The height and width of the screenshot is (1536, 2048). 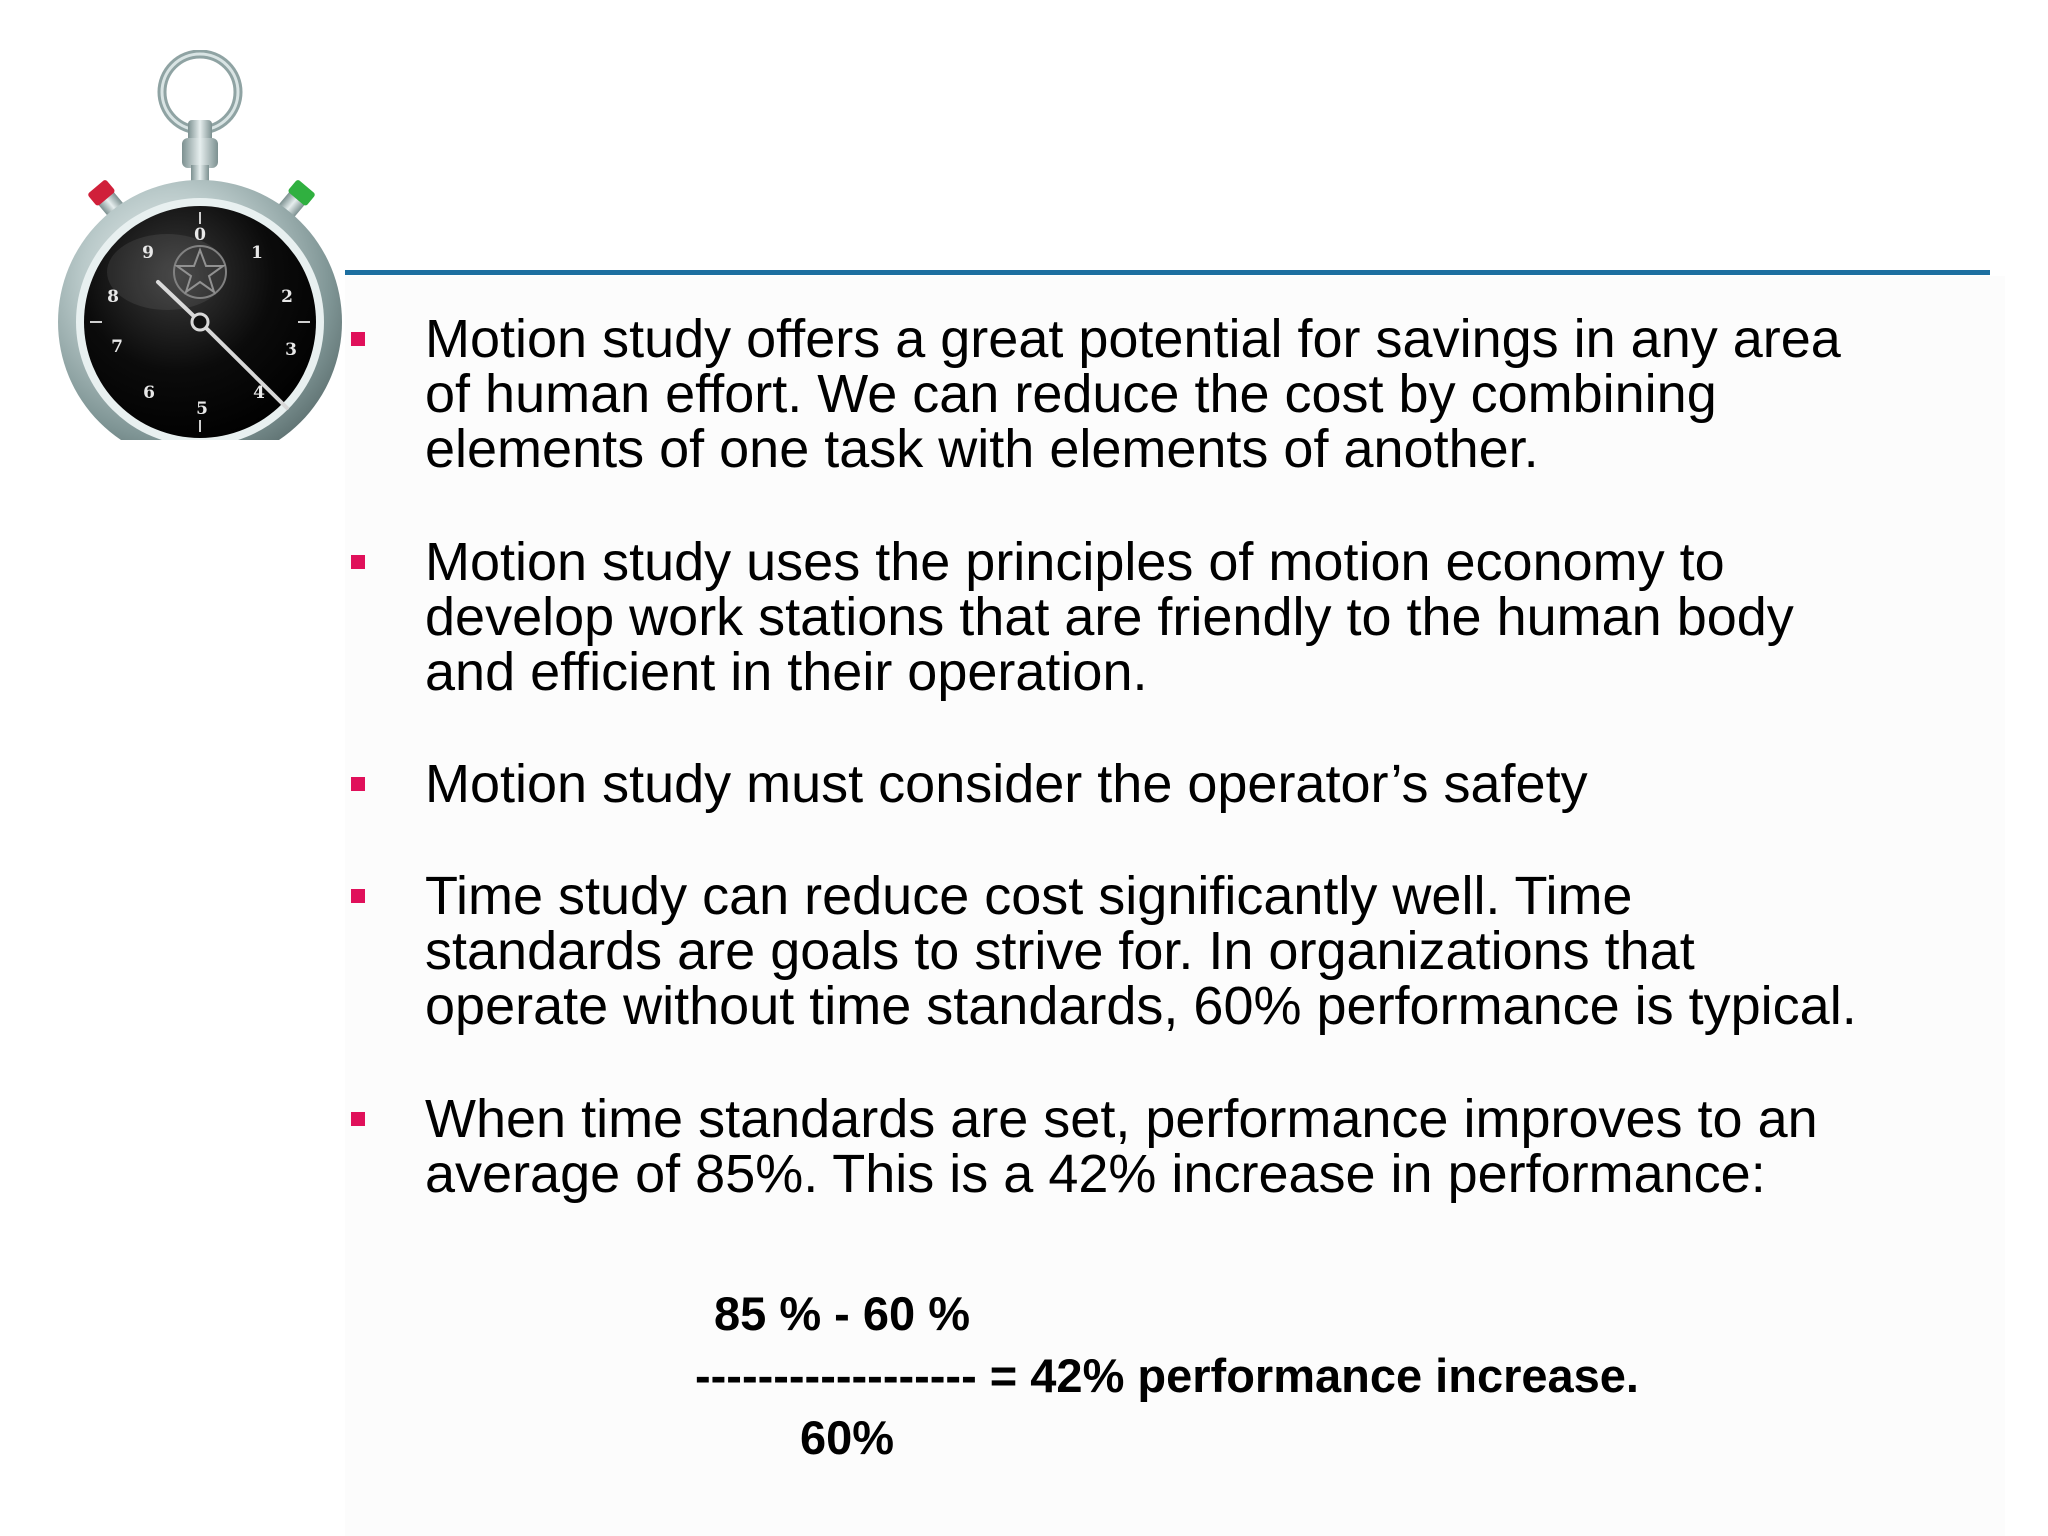 What do you see at coordinates (149, 393) in the screenshot?
I see `svg-text: 6` at bounding box center [149, 393].